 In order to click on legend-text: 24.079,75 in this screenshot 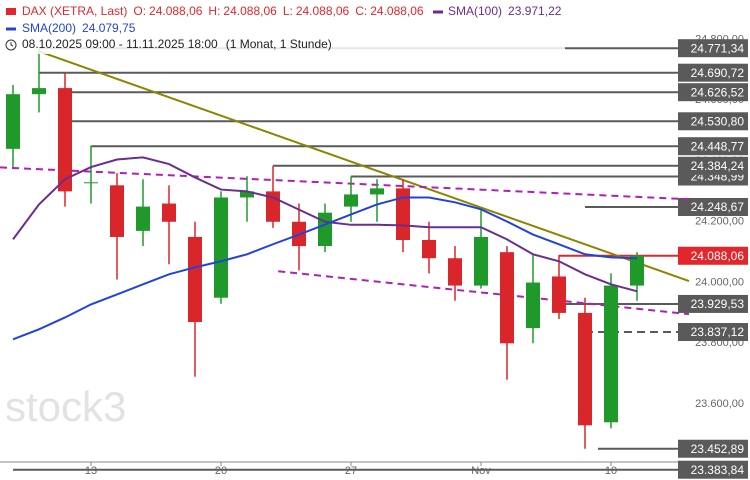, I will do `click(109, 28)`.